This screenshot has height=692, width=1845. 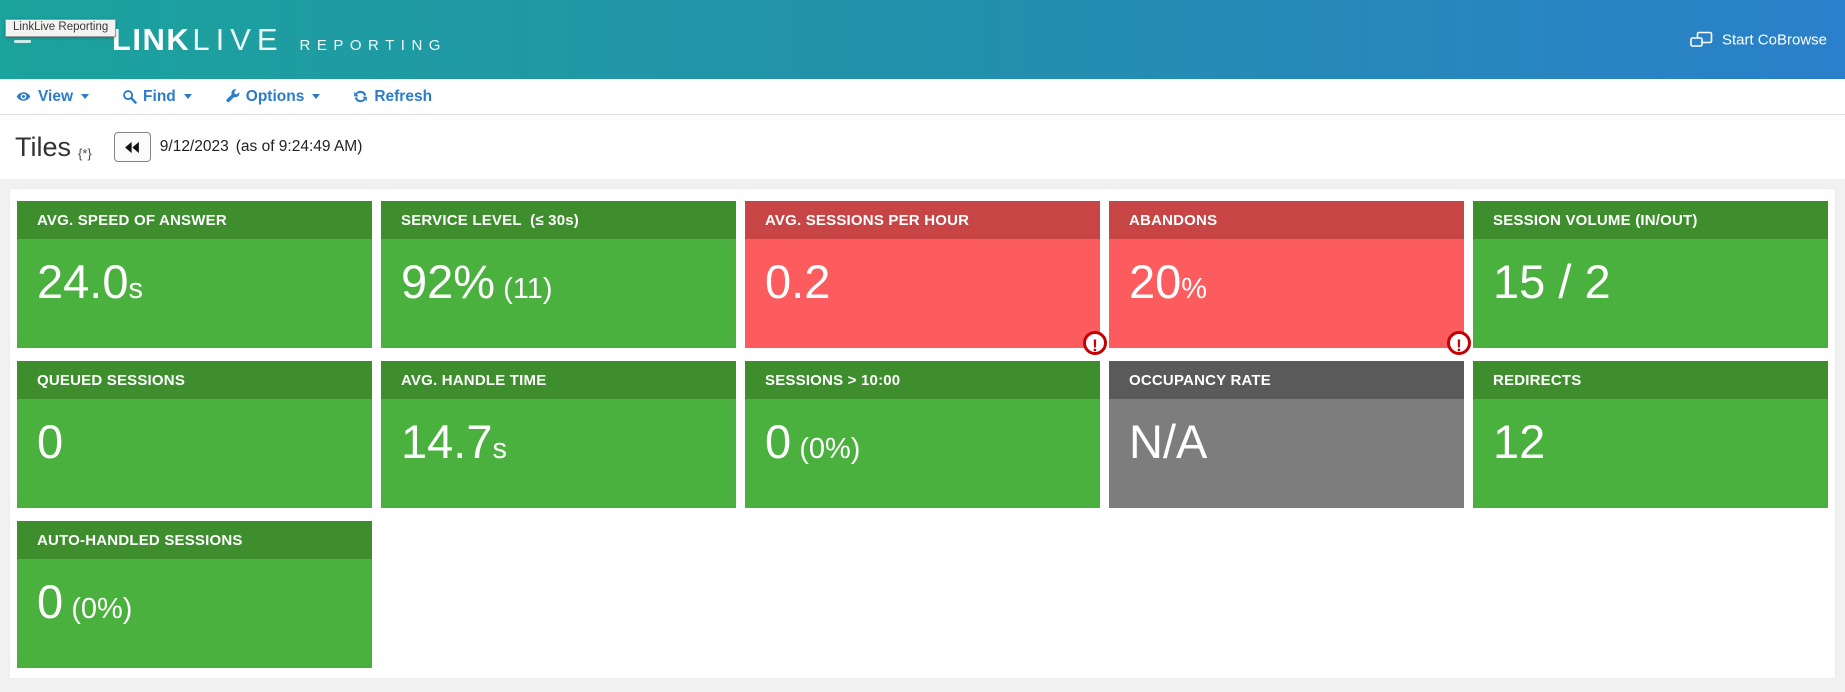 What do you see at coordinates (194, 540) in the screenshot?
I see `tile-label: AUTO-HANDLED SESSIONS` at bounding box center [194, 540].